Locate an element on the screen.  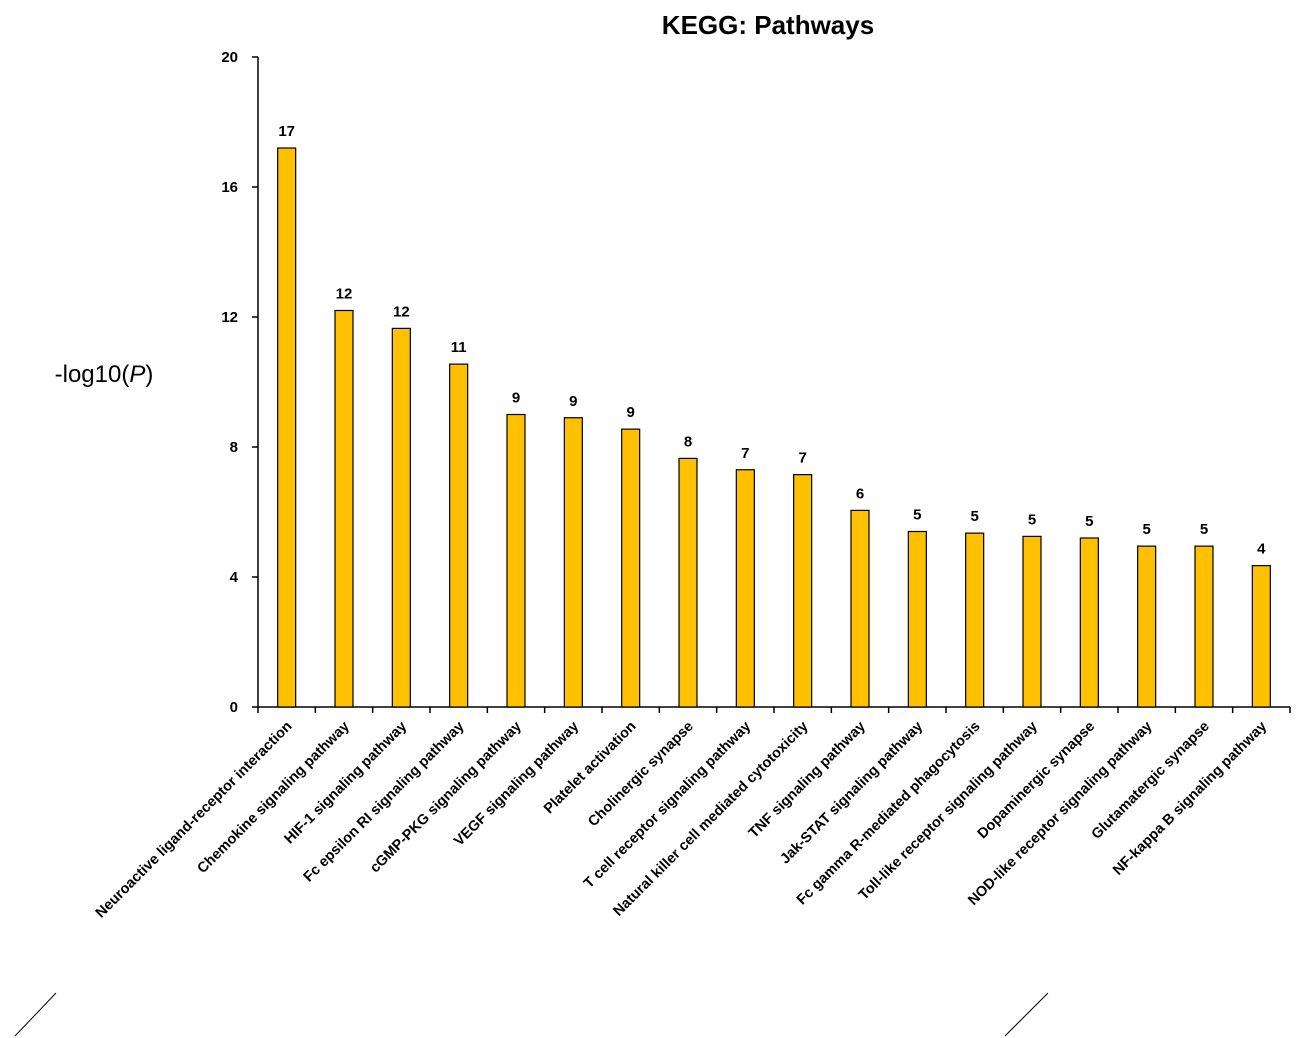
data-label: 11 is located at coordinates (459, 347).